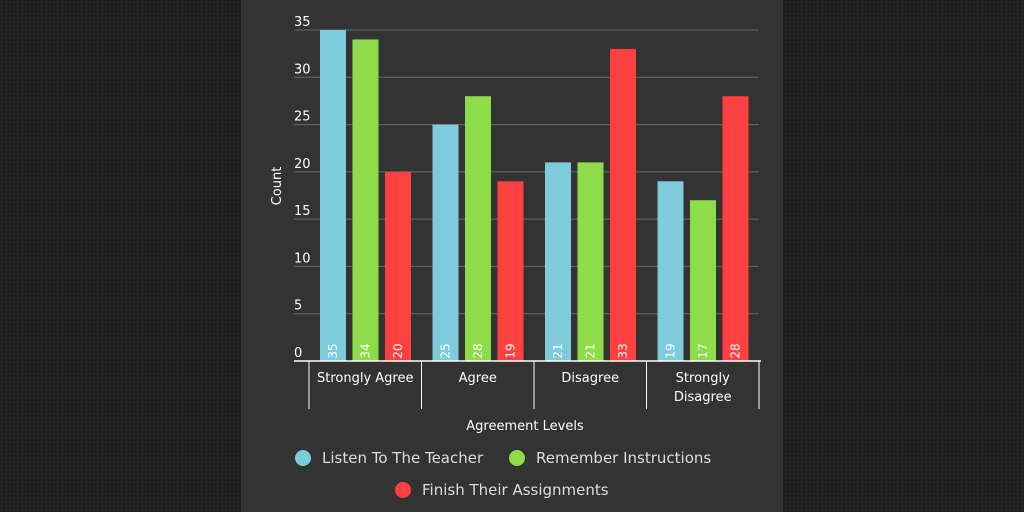  What do you see at coordinates (515, 490) in the screenshot?
I see `legend-label: Finish Their Assignments` at bounding box center [515, 490].